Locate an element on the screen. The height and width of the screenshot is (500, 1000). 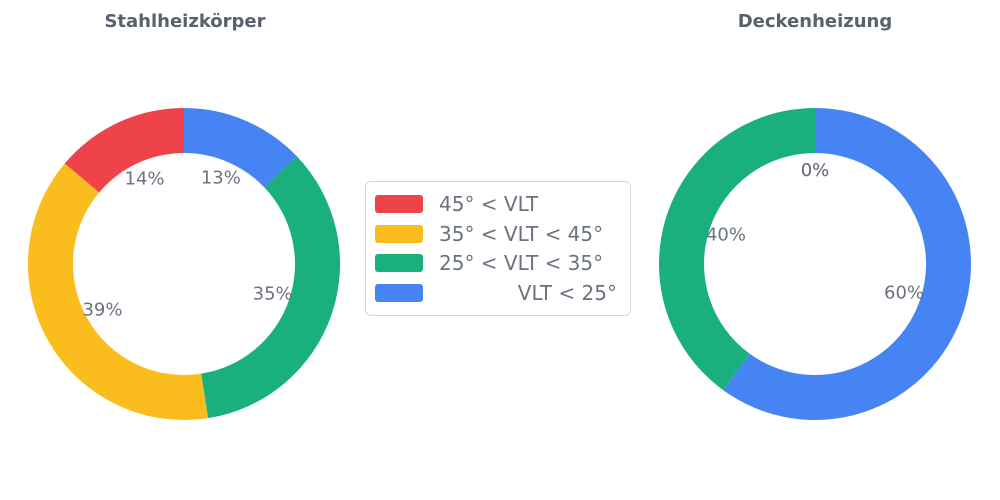
legend-item-25-35: 25° < VLT < 35° is located at coordinates (496, 263).